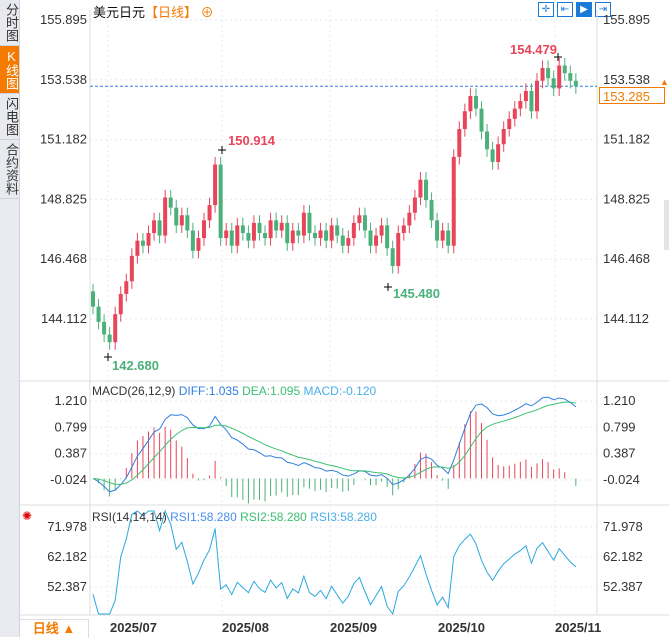 The width and height of the screenshot is (669, 638). Describe the element at coordinates (70, 400) in the screenshot. I see `macd-tick-left: 1.210` at that location.